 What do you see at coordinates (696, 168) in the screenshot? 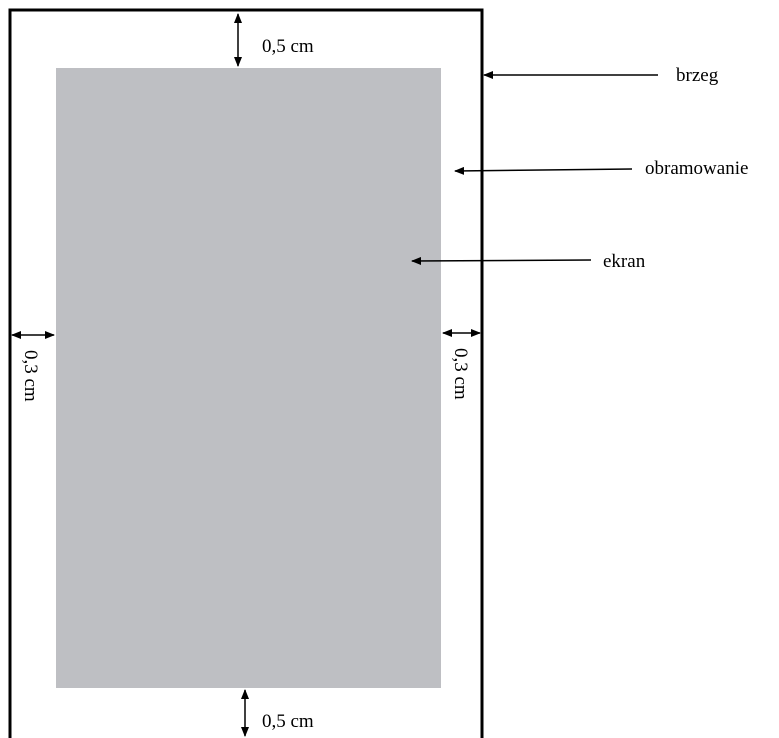
I see `frame-label: obramowanie` at bounding box center [696, 168].